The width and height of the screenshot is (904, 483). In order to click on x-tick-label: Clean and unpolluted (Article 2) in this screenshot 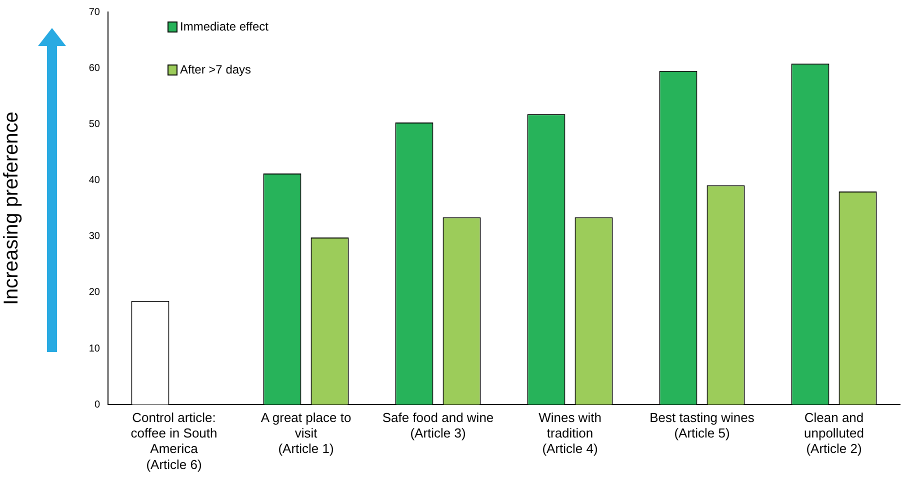, I will do `click(834, 433)`.